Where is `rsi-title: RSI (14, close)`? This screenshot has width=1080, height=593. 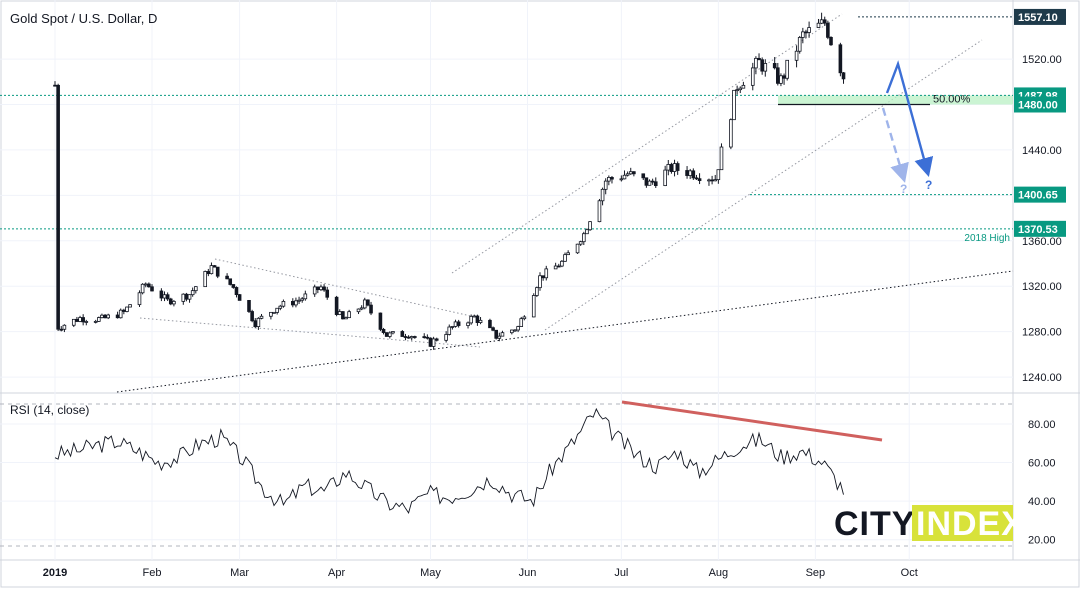 rsi-title: RSI (14, close) is located at coordinates (49, 410).